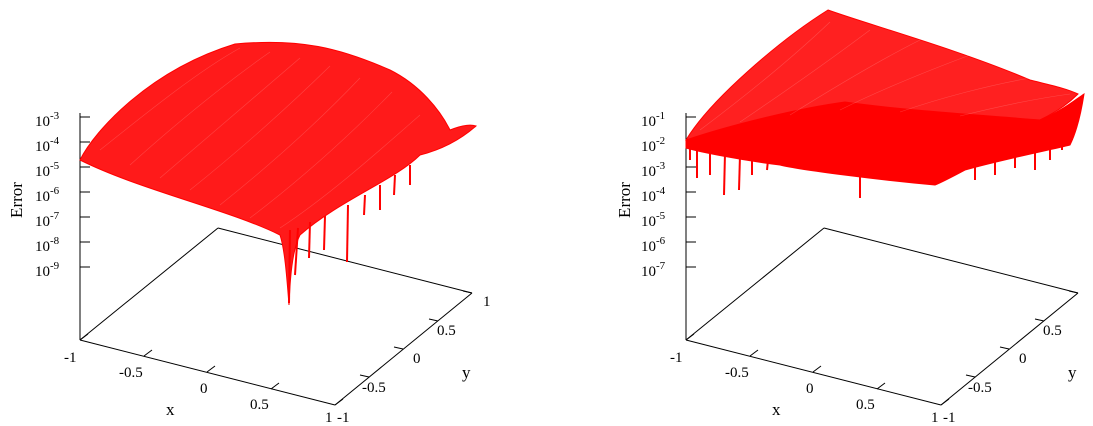  What do you see at coordinates (624, 200) in the screenshot?
I see `z-axis-label-right: Error` at bounding box center [624, 200].